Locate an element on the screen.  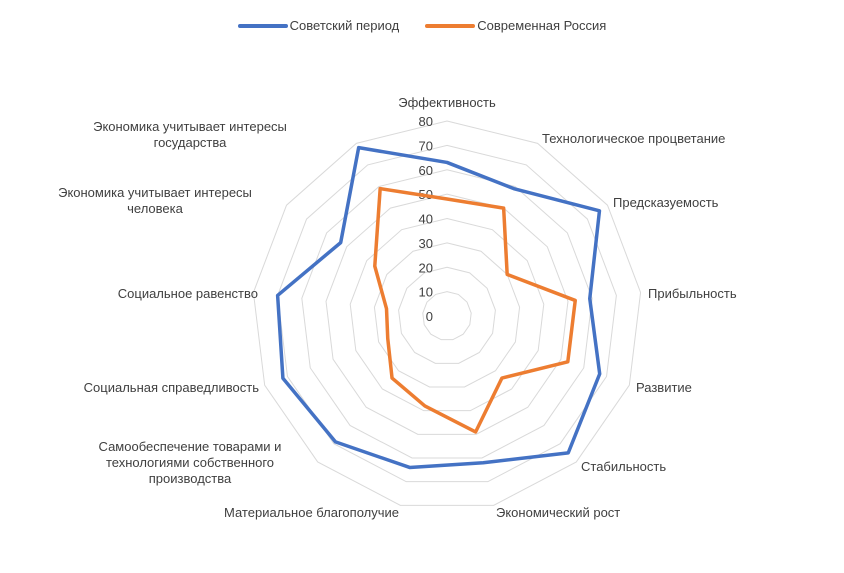
r-tick-label: 10 is located at coordinates (426, 292).